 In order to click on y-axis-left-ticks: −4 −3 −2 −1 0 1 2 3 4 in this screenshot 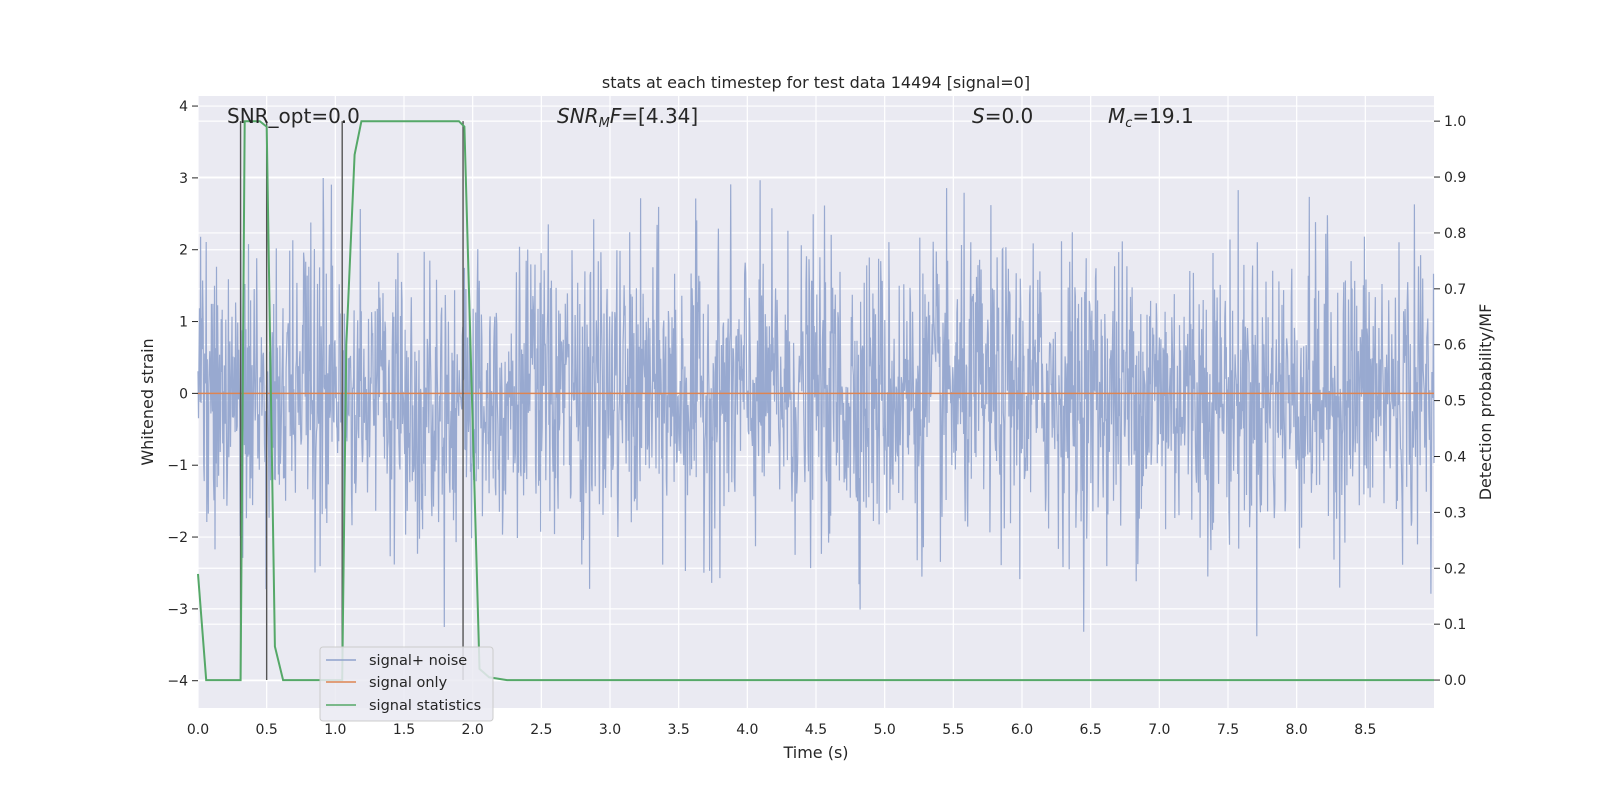, I will do `click(182, 394)`.